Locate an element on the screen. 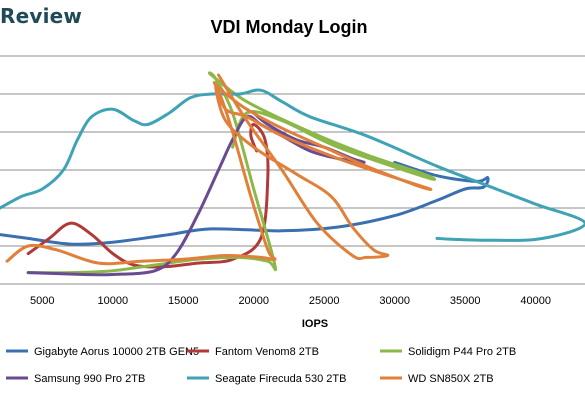  legend-label: Solidigm P44 Pro 2TB is located at coordinates (462, 352).